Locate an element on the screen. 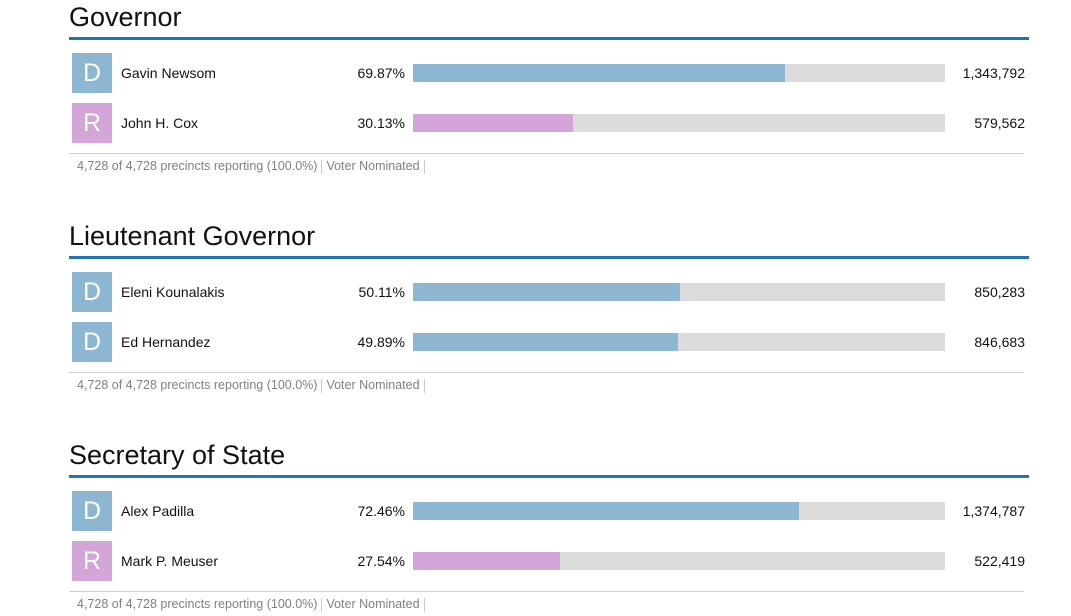 This screenshot has width=1071, height=616. candidate-row: R John H. Cox 30.13% 579,562 is located at coordinates (549, 123).